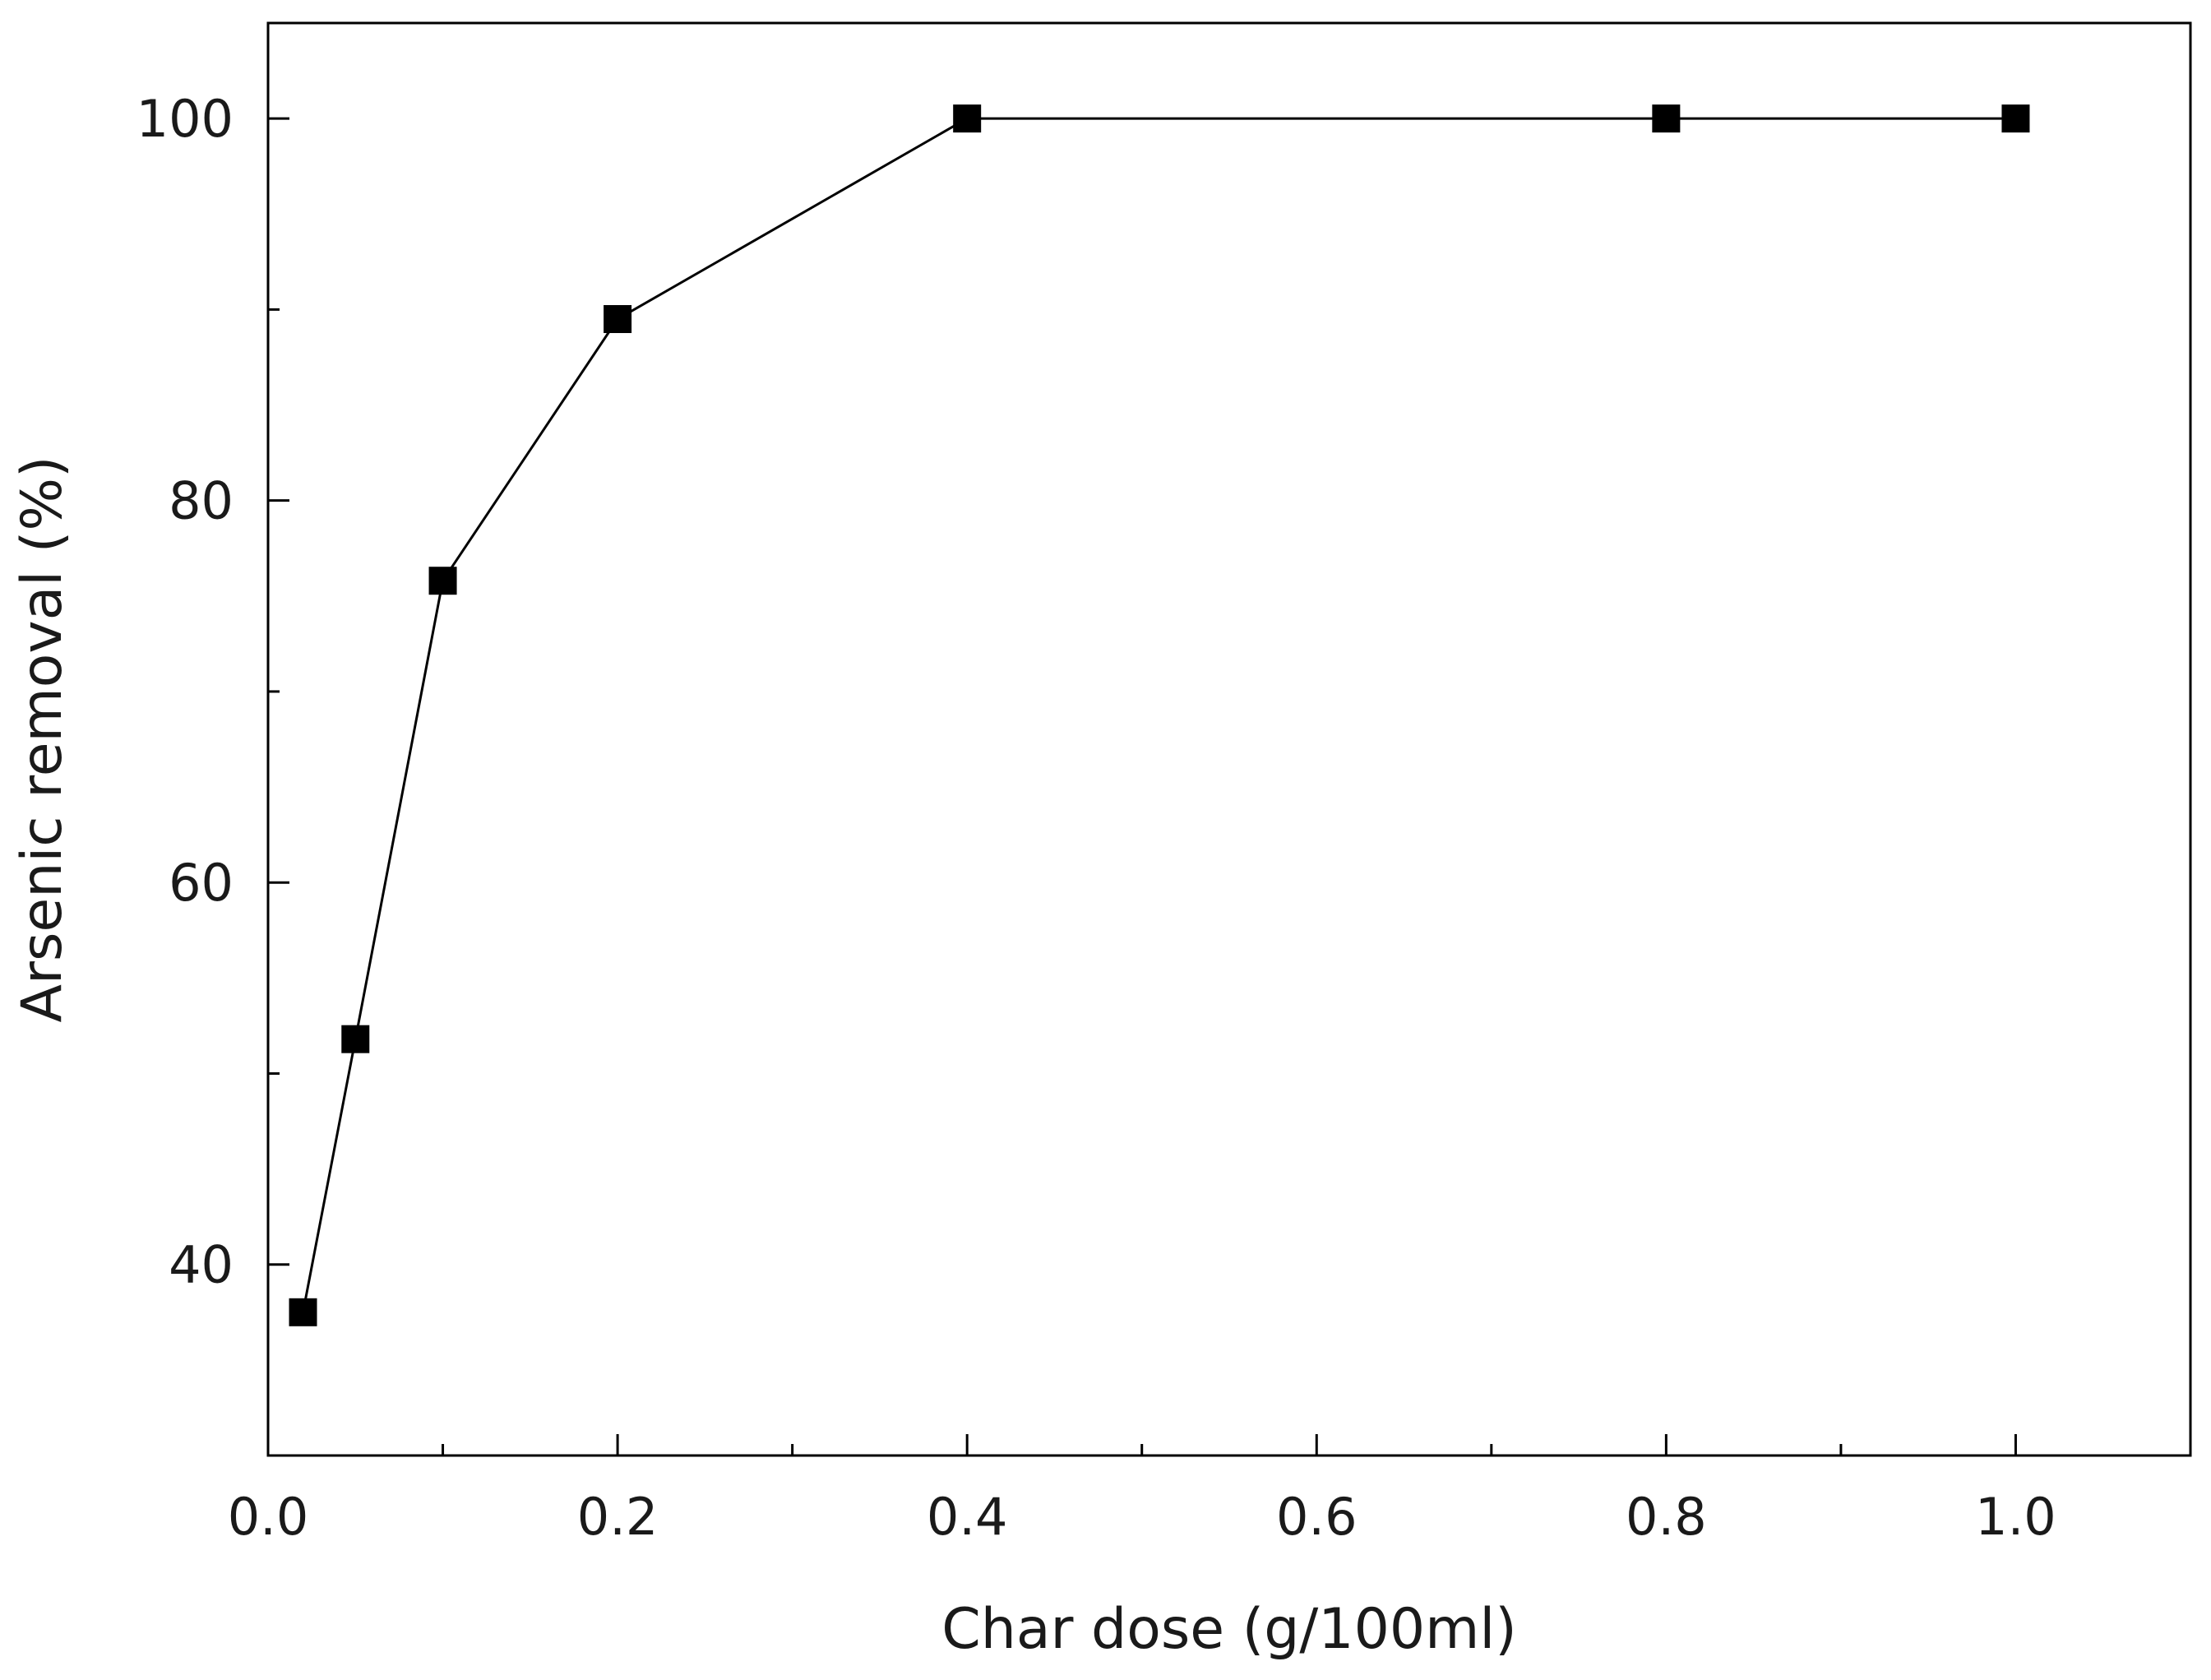 Image resolution: width=2211 pixels, height=1680 pixels. Describe the element at coordinates (967, 1517) in the screenshot. I see `x-tick-label: 0.4` at that location.